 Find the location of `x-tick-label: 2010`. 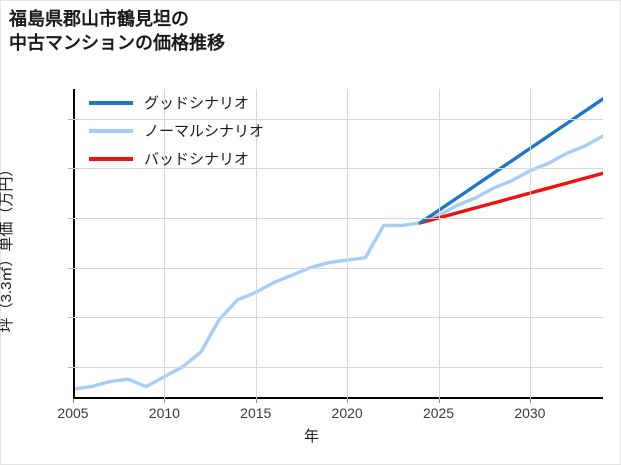

x-tick-label: 2010 is located at coordinates (164, 413).